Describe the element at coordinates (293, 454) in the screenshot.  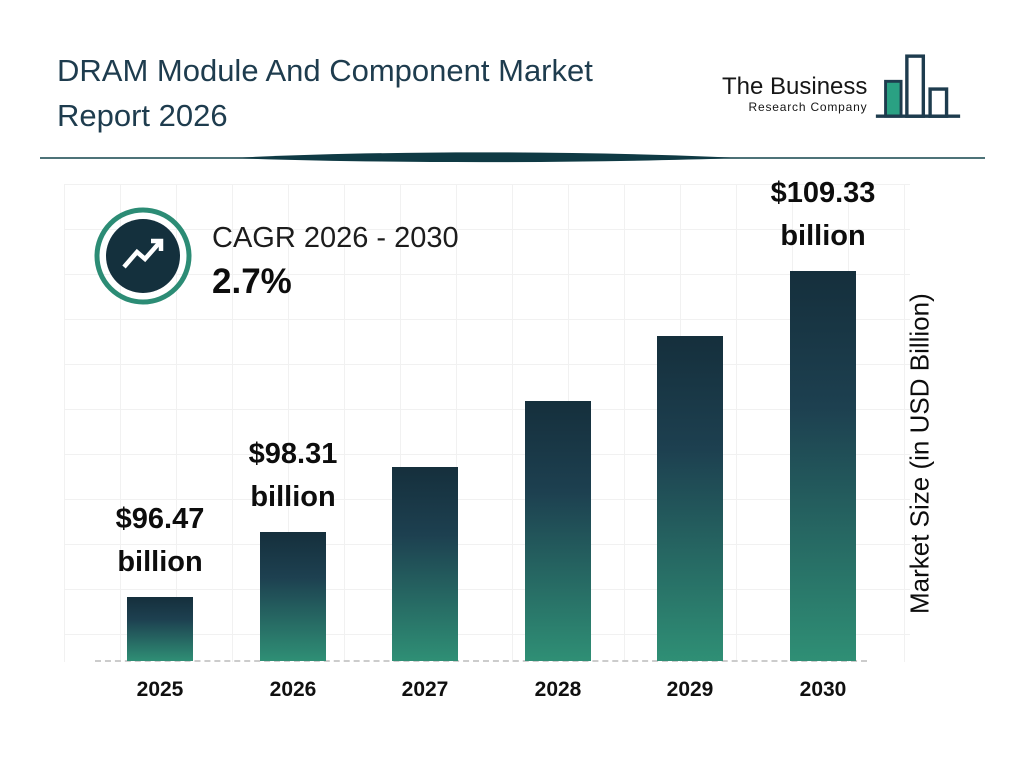
I see `bar-value-amount: $98.31` at that location.